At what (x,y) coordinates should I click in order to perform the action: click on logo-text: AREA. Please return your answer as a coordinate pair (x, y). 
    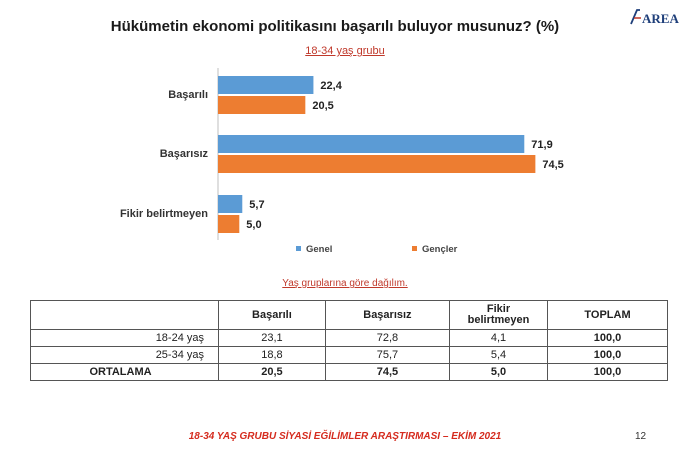
    Looking at the image, I should click on (660, 18).